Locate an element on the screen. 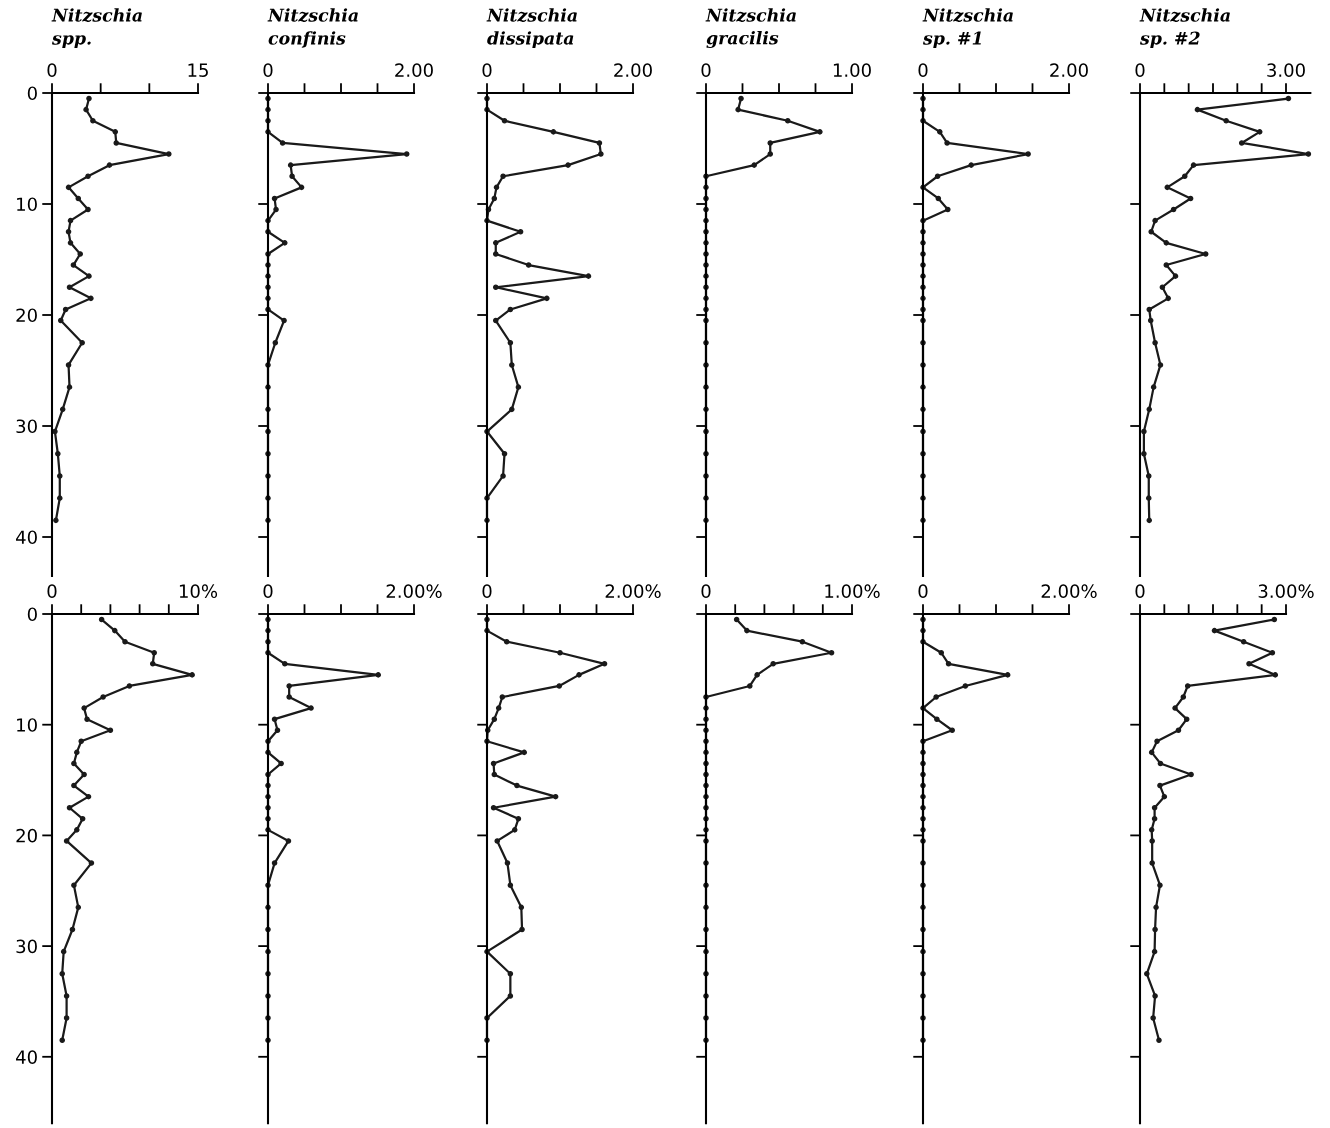  chart-subtitle: dissipata is located at coordinates (530, 39).